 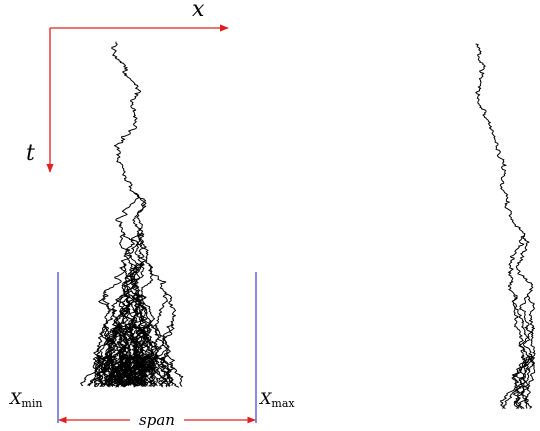 I want to click on right-branching-walks, so click(x=505, y=226).